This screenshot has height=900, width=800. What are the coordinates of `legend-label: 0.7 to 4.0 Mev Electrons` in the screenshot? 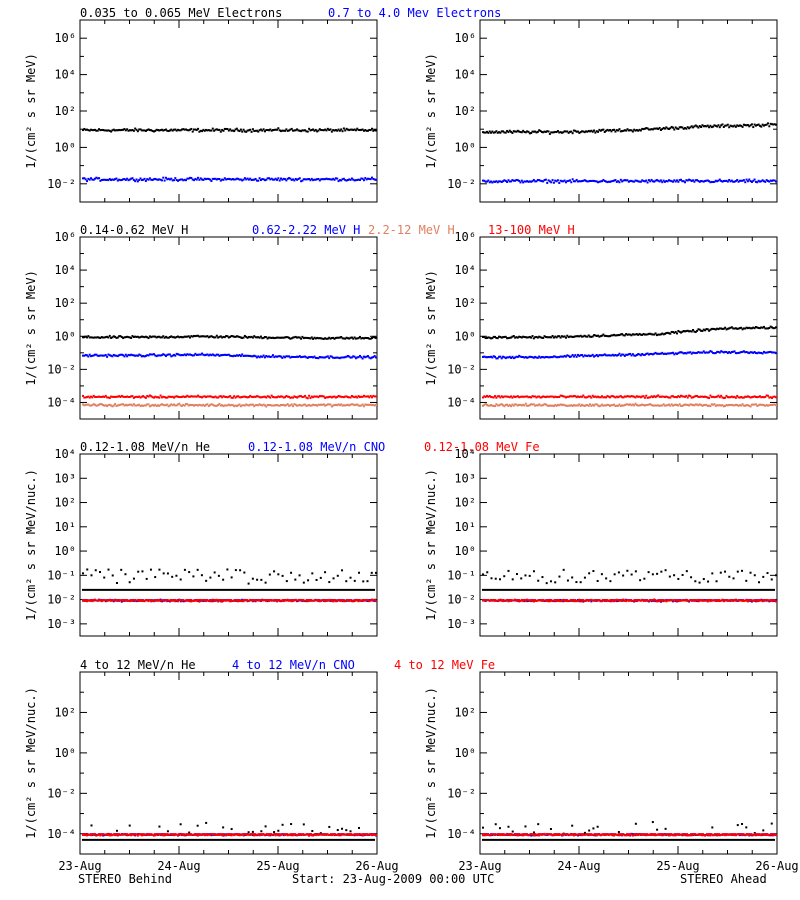 It's located at (414, 13).